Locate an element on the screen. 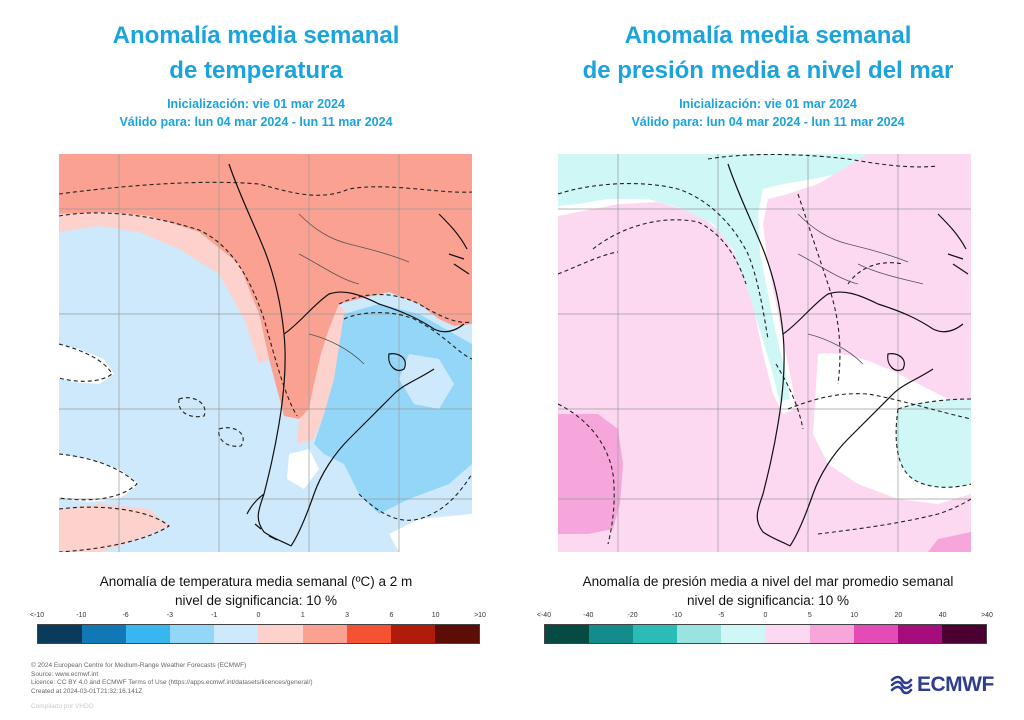 Image resolution: width=1024 pixels, height=720 pixels. ecmwf-logo-icon is located at coordinates (901, 685).